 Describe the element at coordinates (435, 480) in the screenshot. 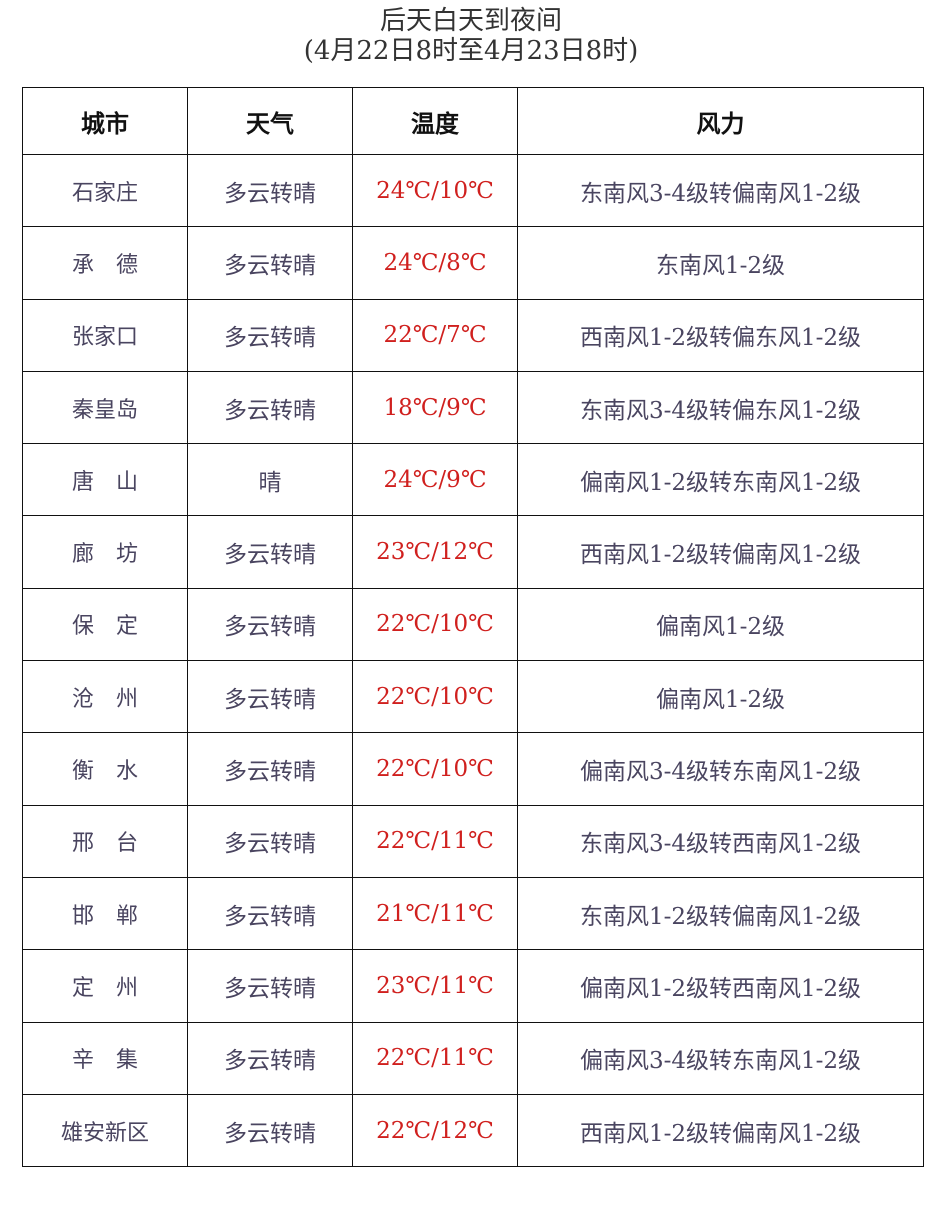

I see `temperature-cell: 24℃/9℃` at that location.